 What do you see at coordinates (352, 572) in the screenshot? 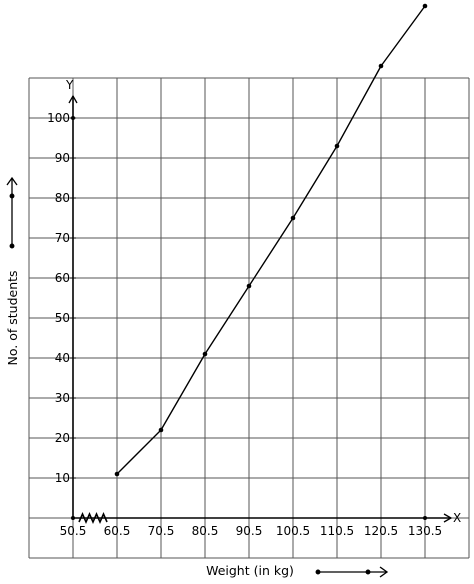
I see `x-direction-arrow` at bounding box center [352, 572].